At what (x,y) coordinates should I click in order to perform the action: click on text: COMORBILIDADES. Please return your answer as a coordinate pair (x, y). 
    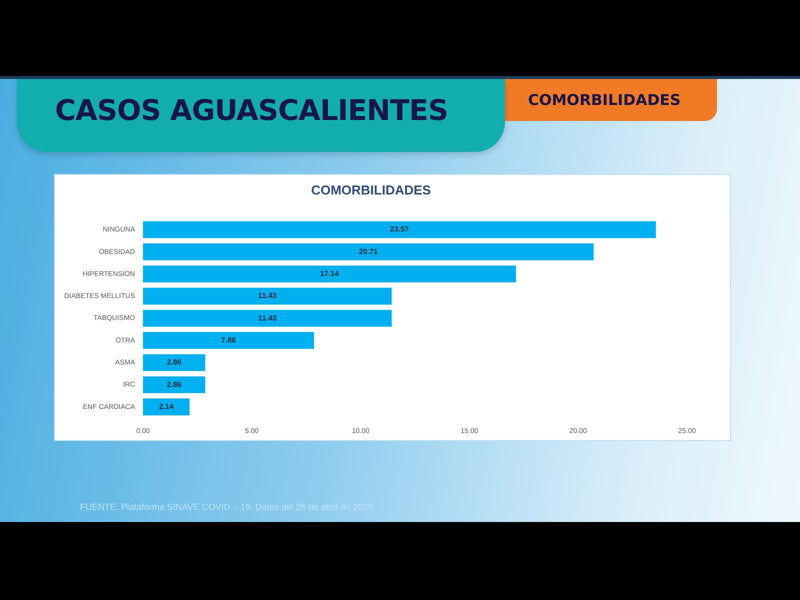
    Looking at the image, I should click on (604, 100).